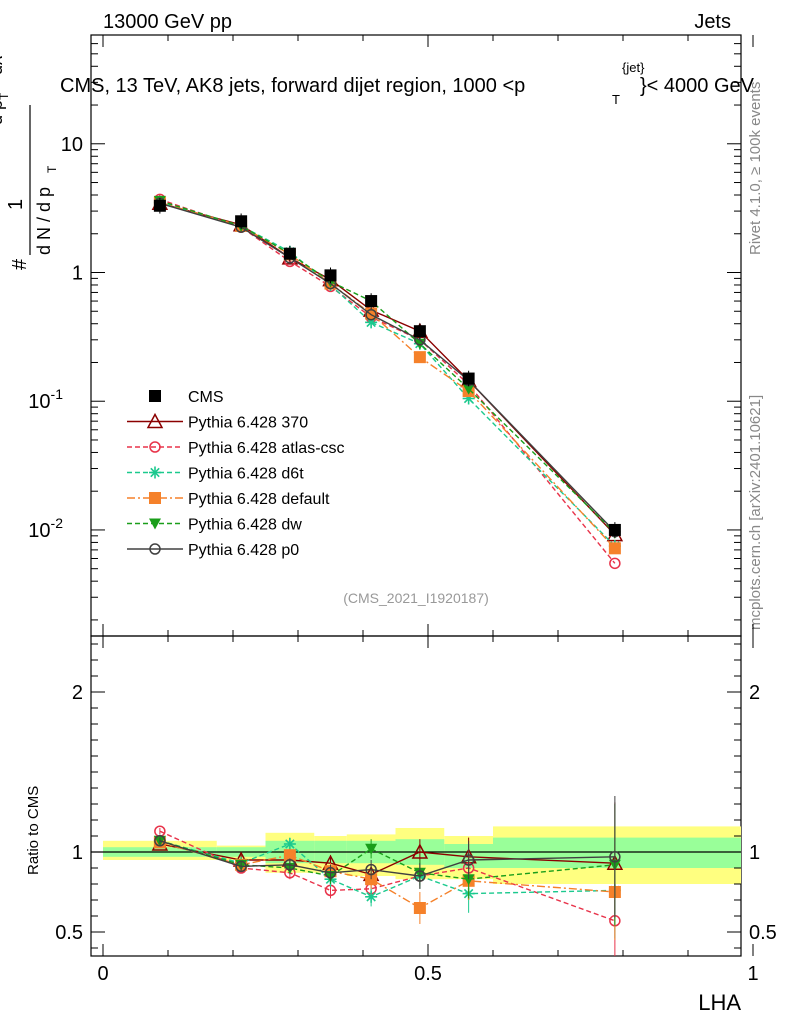 This screenshot has width=786, height=1024. What do you see at coordinates (45, 399) in the screenshot?
I see `y-tick-label: 10⁻¹` at bounding box center [45, 399].